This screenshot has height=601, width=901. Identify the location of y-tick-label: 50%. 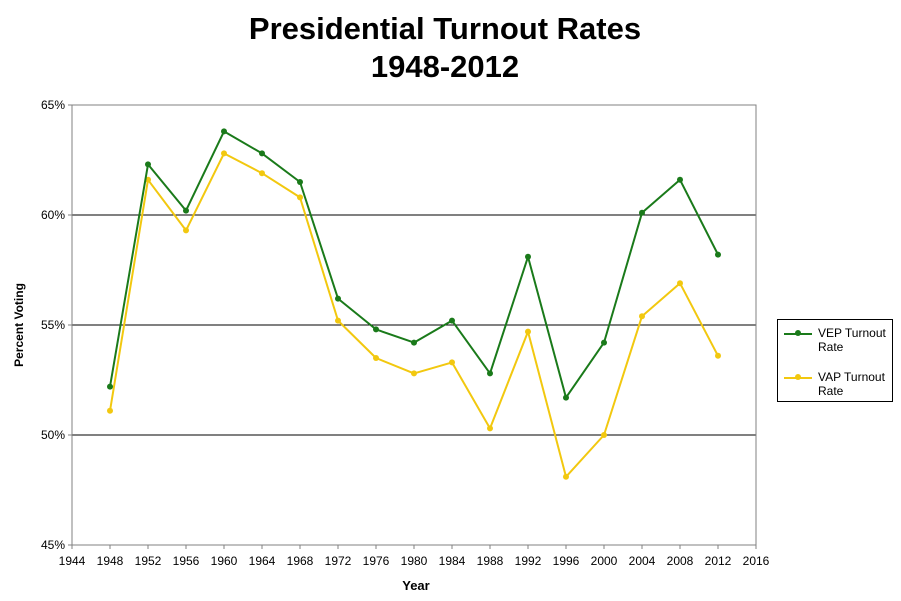
(53, 435).